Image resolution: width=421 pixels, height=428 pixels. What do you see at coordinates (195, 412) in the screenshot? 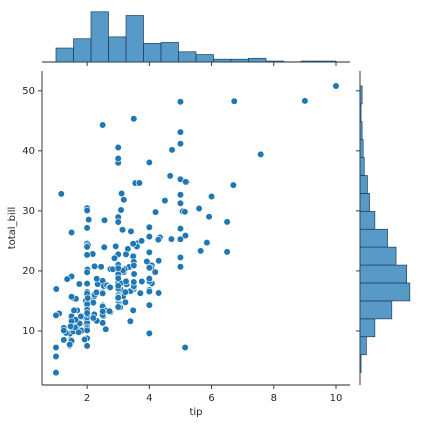
I see `x-axis-label: tip` at bounding box center [195, 412].